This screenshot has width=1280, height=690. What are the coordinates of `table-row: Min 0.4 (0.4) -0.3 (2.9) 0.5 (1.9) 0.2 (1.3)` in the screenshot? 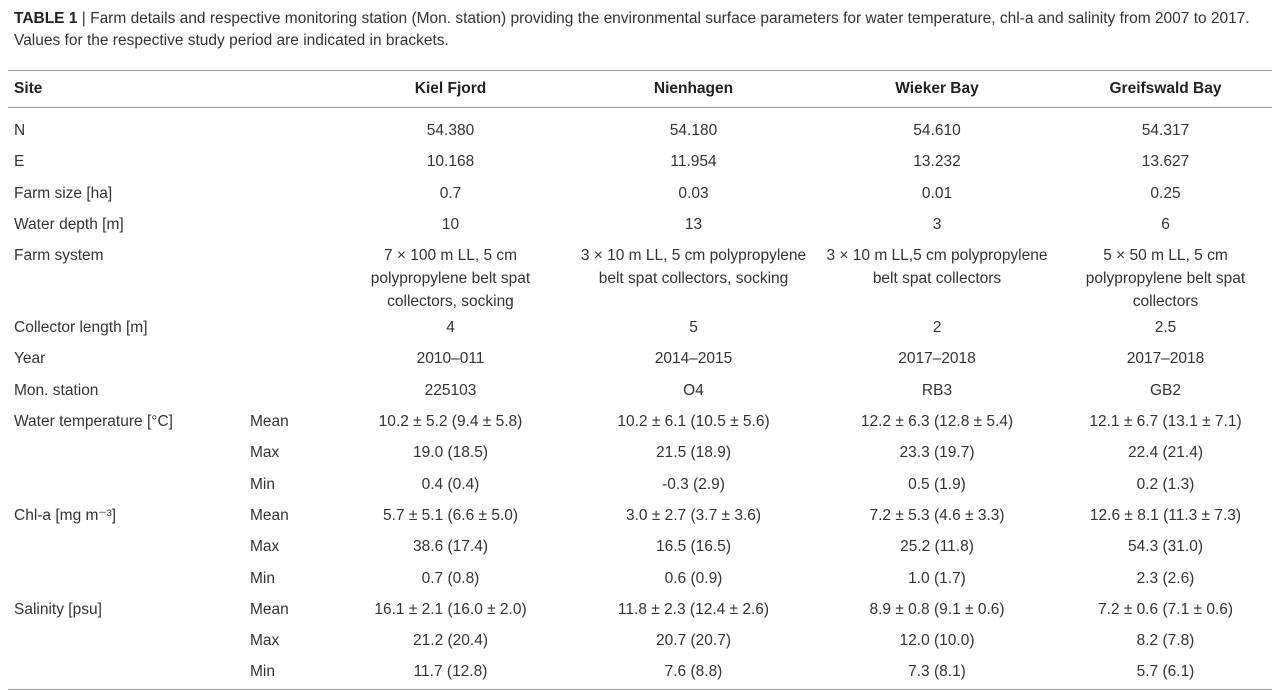 It's located at (640, 485).